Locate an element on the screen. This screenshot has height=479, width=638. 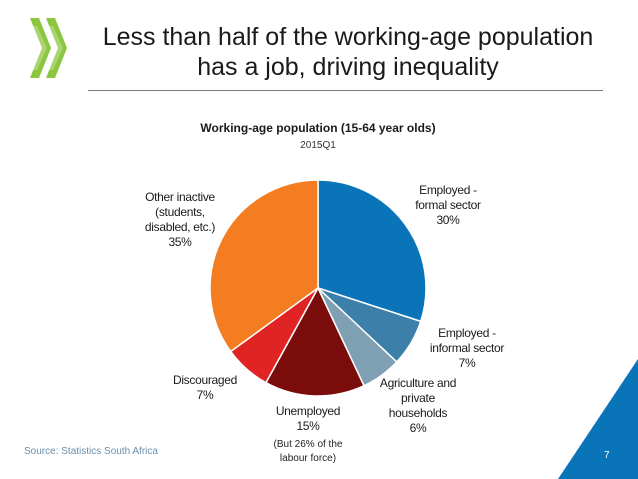
slice-percent: 35% is located at coordinates (180, 242).